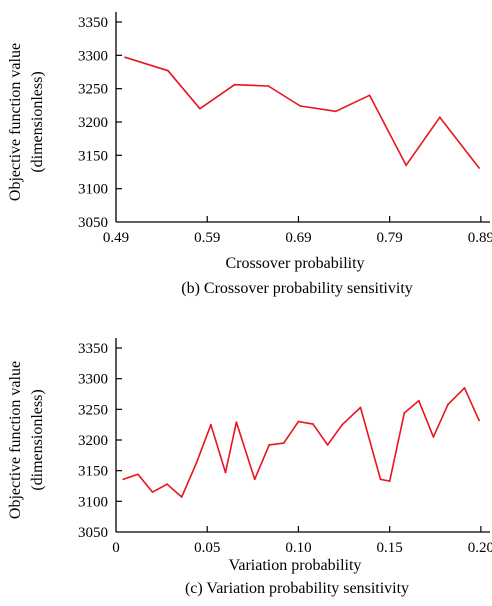 The width and height of the screenshot is (492, 606). What do you see at coordinates (116, 238) in the screenshot?
I see `x-tick-label: 0.49` at bounding box center [116, 238].